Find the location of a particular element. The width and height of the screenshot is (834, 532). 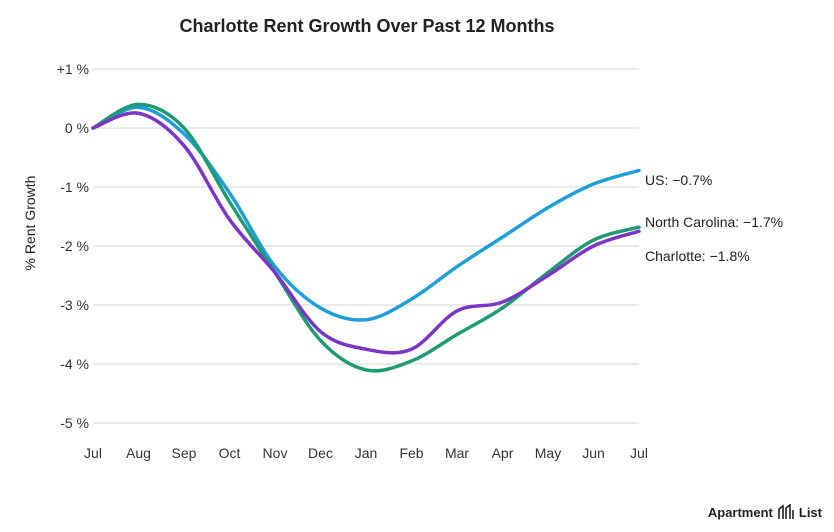

series-end-label-charlotte: Charlotte: −1.8% is located at coordinates (697, 256).